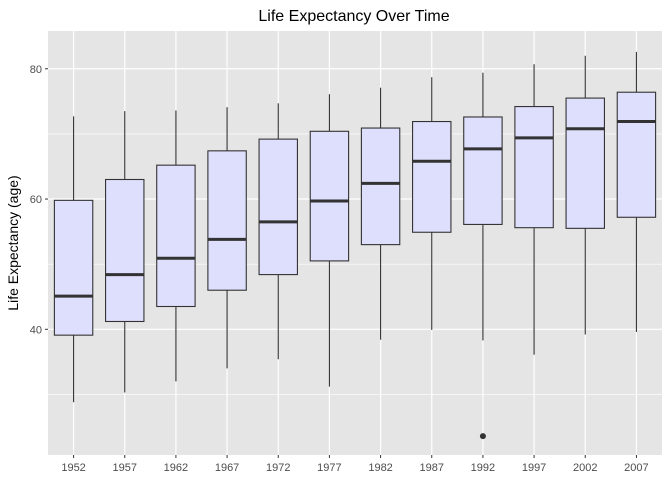 This screenshot has width=672, height=480. Describe the element at coordinates (329, 468) in the screenshot. I see `x-tick-label: 1977` at that location.